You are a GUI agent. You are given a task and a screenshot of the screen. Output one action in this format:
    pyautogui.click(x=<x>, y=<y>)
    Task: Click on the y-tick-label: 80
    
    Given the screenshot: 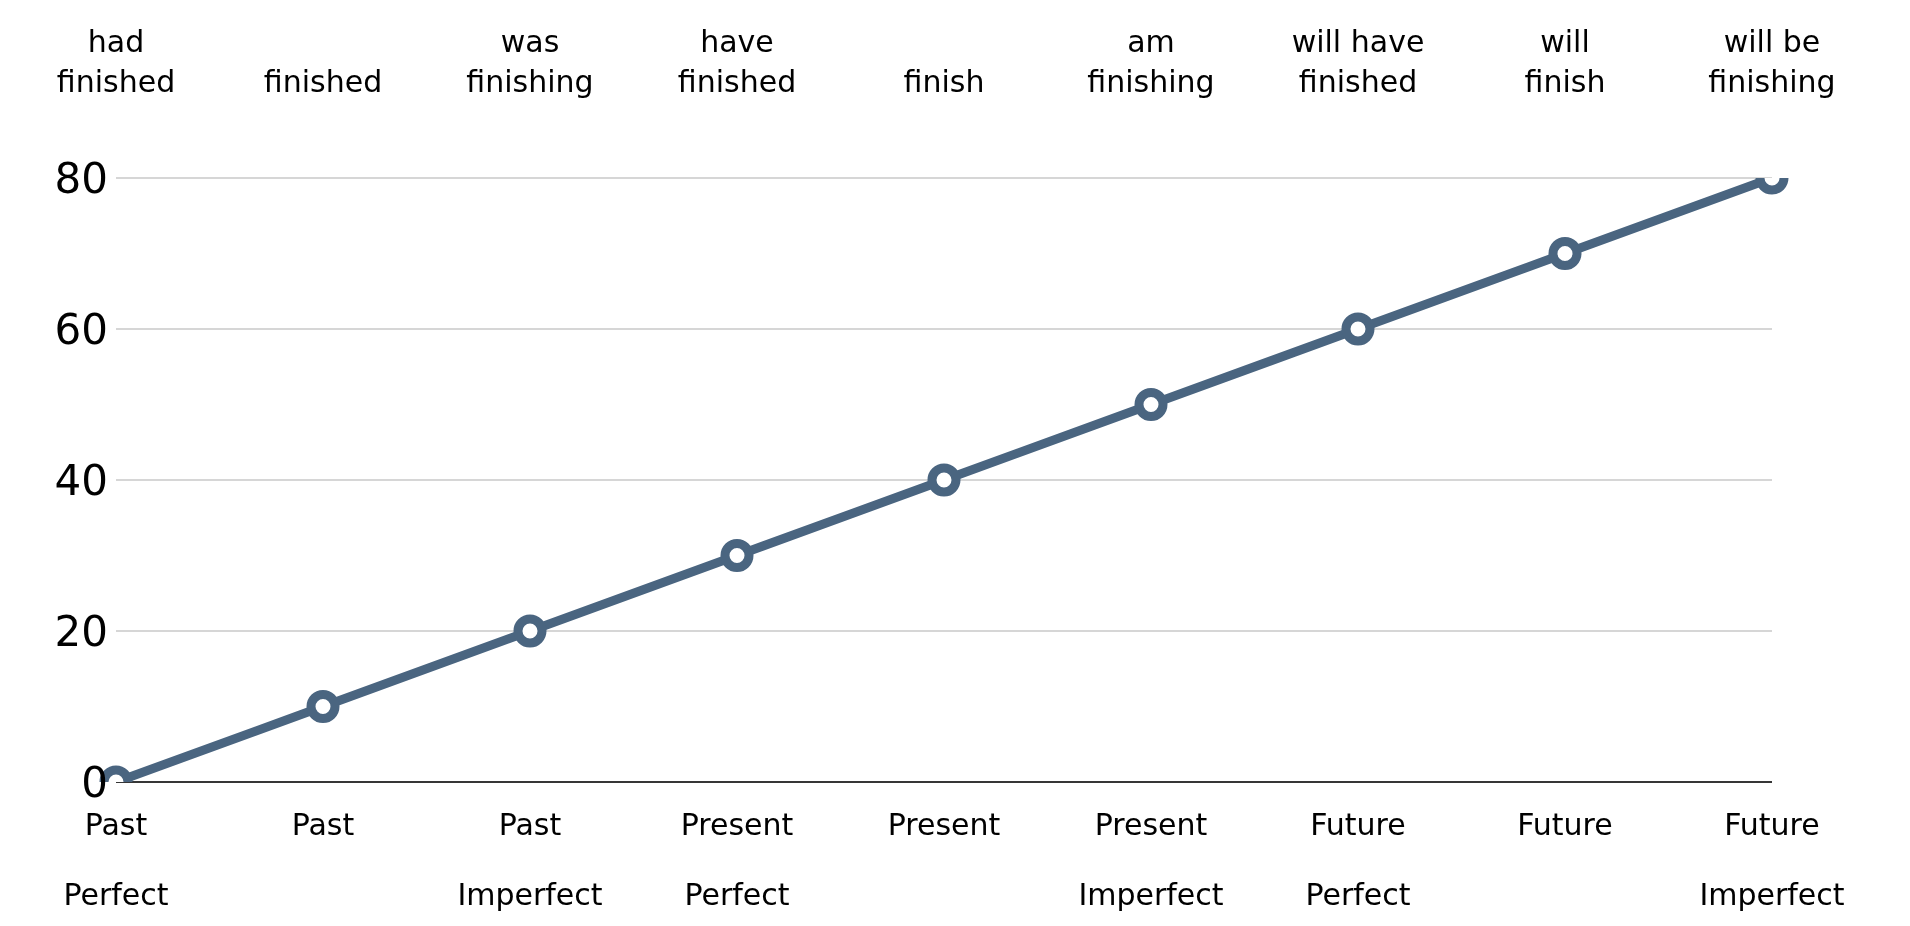 What is the action you would take?
    pyautogui.click(x=81, y=178)
    